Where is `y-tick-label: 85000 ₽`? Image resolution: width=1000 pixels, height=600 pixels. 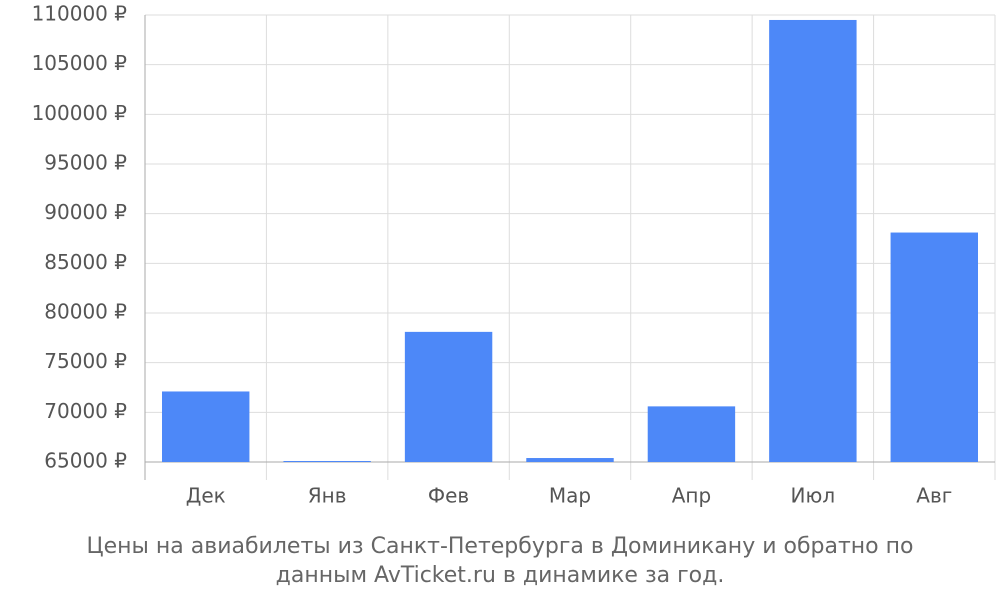
y-tick-label: 85000 ₽ is located at coordinates (85, 262).